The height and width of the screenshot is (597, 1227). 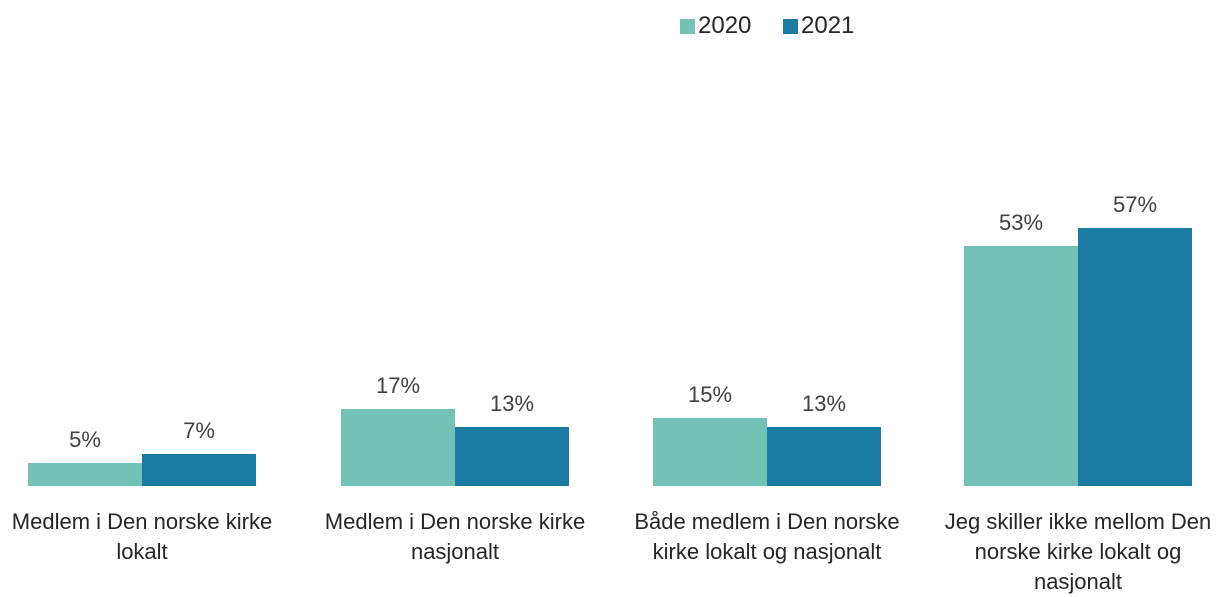 What do you see at coordinates (85, 440) in the screenshot?
I see `data-label: 5%` at bounding box center [85, 440].